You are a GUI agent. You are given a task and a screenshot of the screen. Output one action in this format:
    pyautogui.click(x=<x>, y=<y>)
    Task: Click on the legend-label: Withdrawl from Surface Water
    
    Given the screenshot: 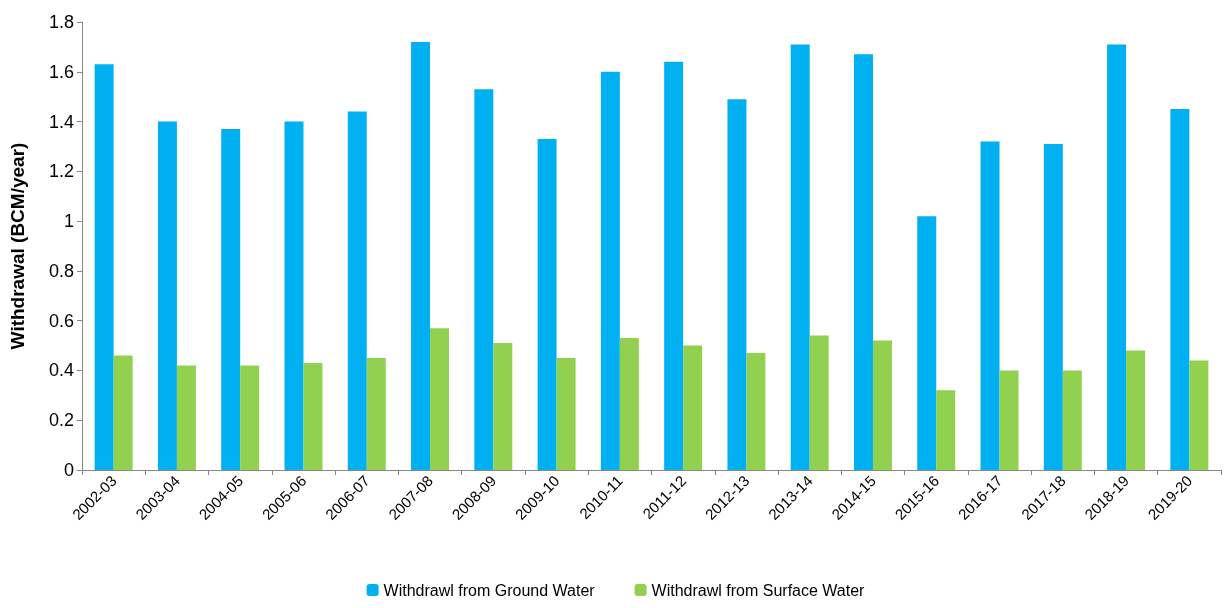 What is the action you would take?
    pyautogui.click(x=758, y=590)
    